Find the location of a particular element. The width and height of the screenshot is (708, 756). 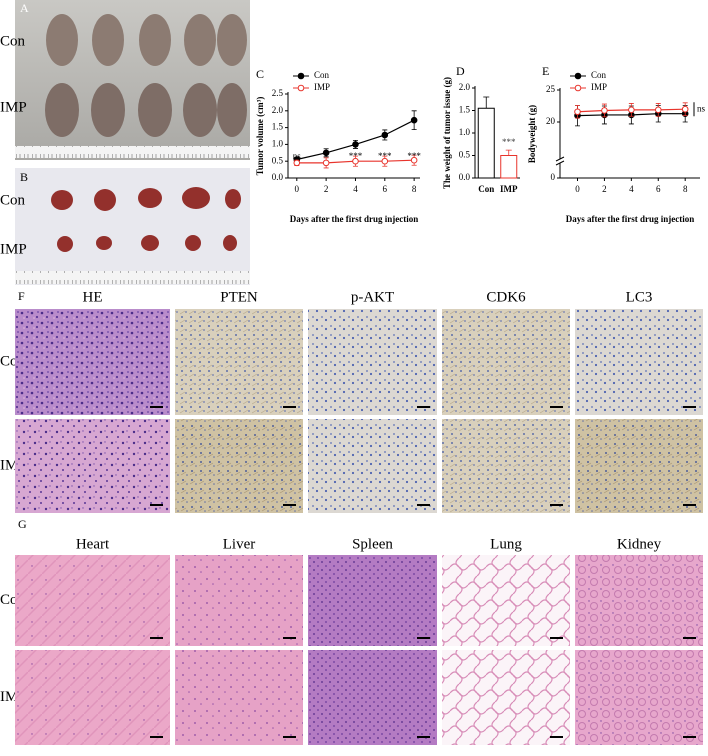

y-tick-label: 1.0 is located at coordinates (278, 143).